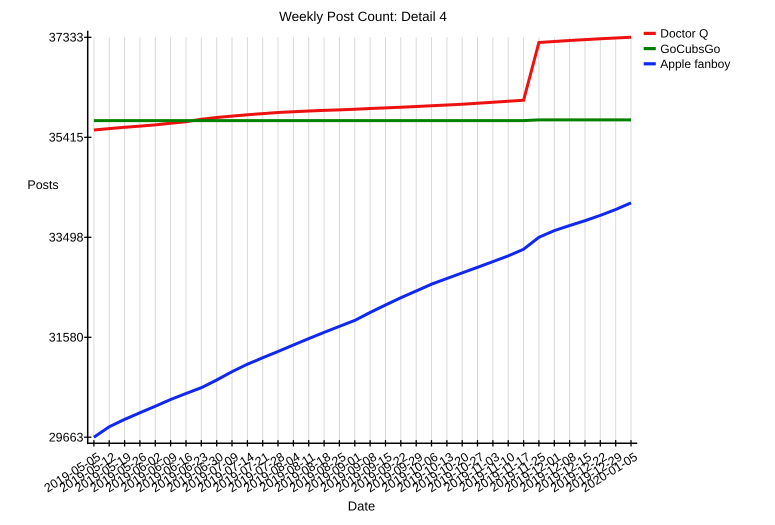  What do you see at coordinates (695, 64) in the screenshot?
I see `svg-text: Apple fanboy` at bounding box center [695, 64].